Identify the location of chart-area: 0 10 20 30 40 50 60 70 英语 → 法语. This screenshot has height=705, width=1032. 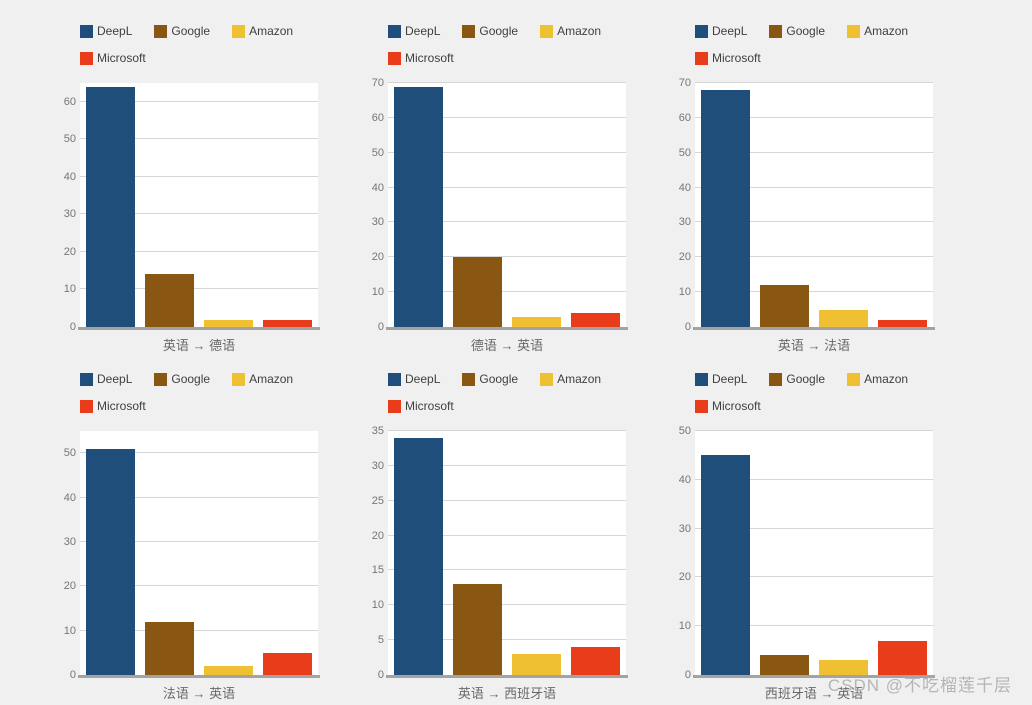
(807, 215).